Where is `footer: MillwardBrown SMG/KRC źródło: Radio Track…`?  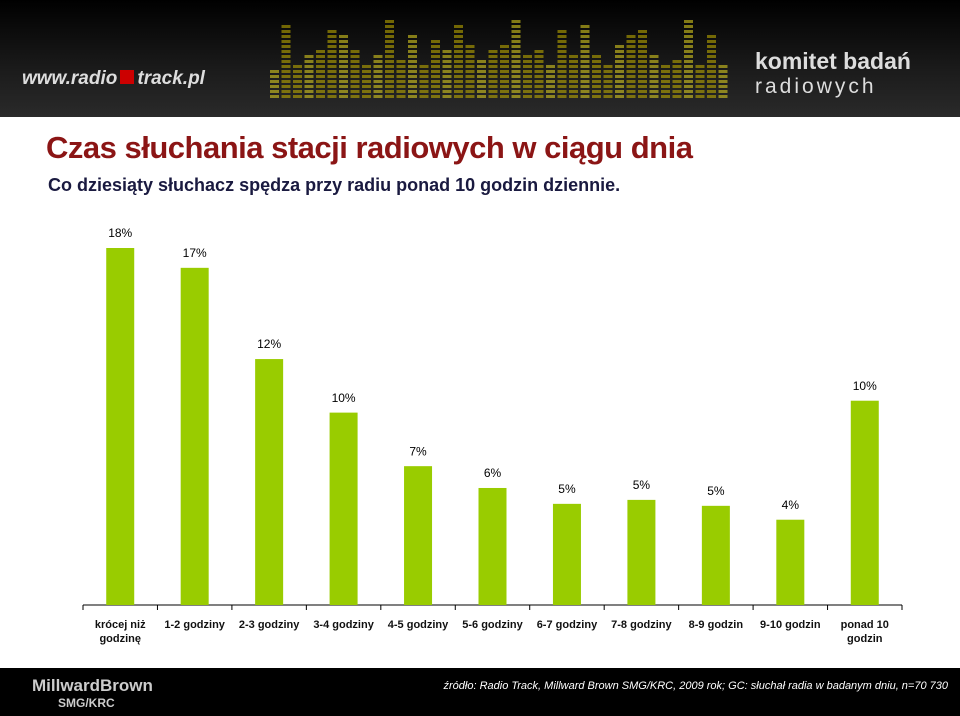 footer: MillwardBrown SMG/KRC źródło: Radio Track… is located at coordinates (480, 692).